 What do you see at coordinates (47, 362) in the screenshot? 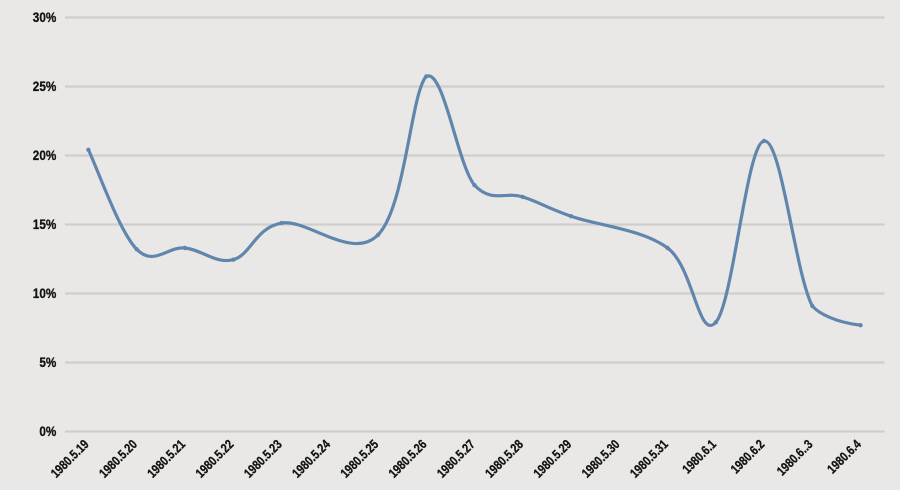
I see `svg-text: 5%` at bounding box center [47, 362].